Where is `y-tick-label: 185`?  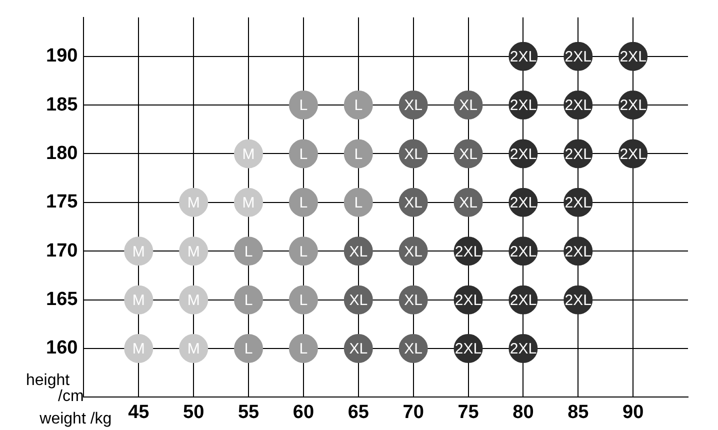
y-tick-label: 185 is located at coordinates (62, 105).